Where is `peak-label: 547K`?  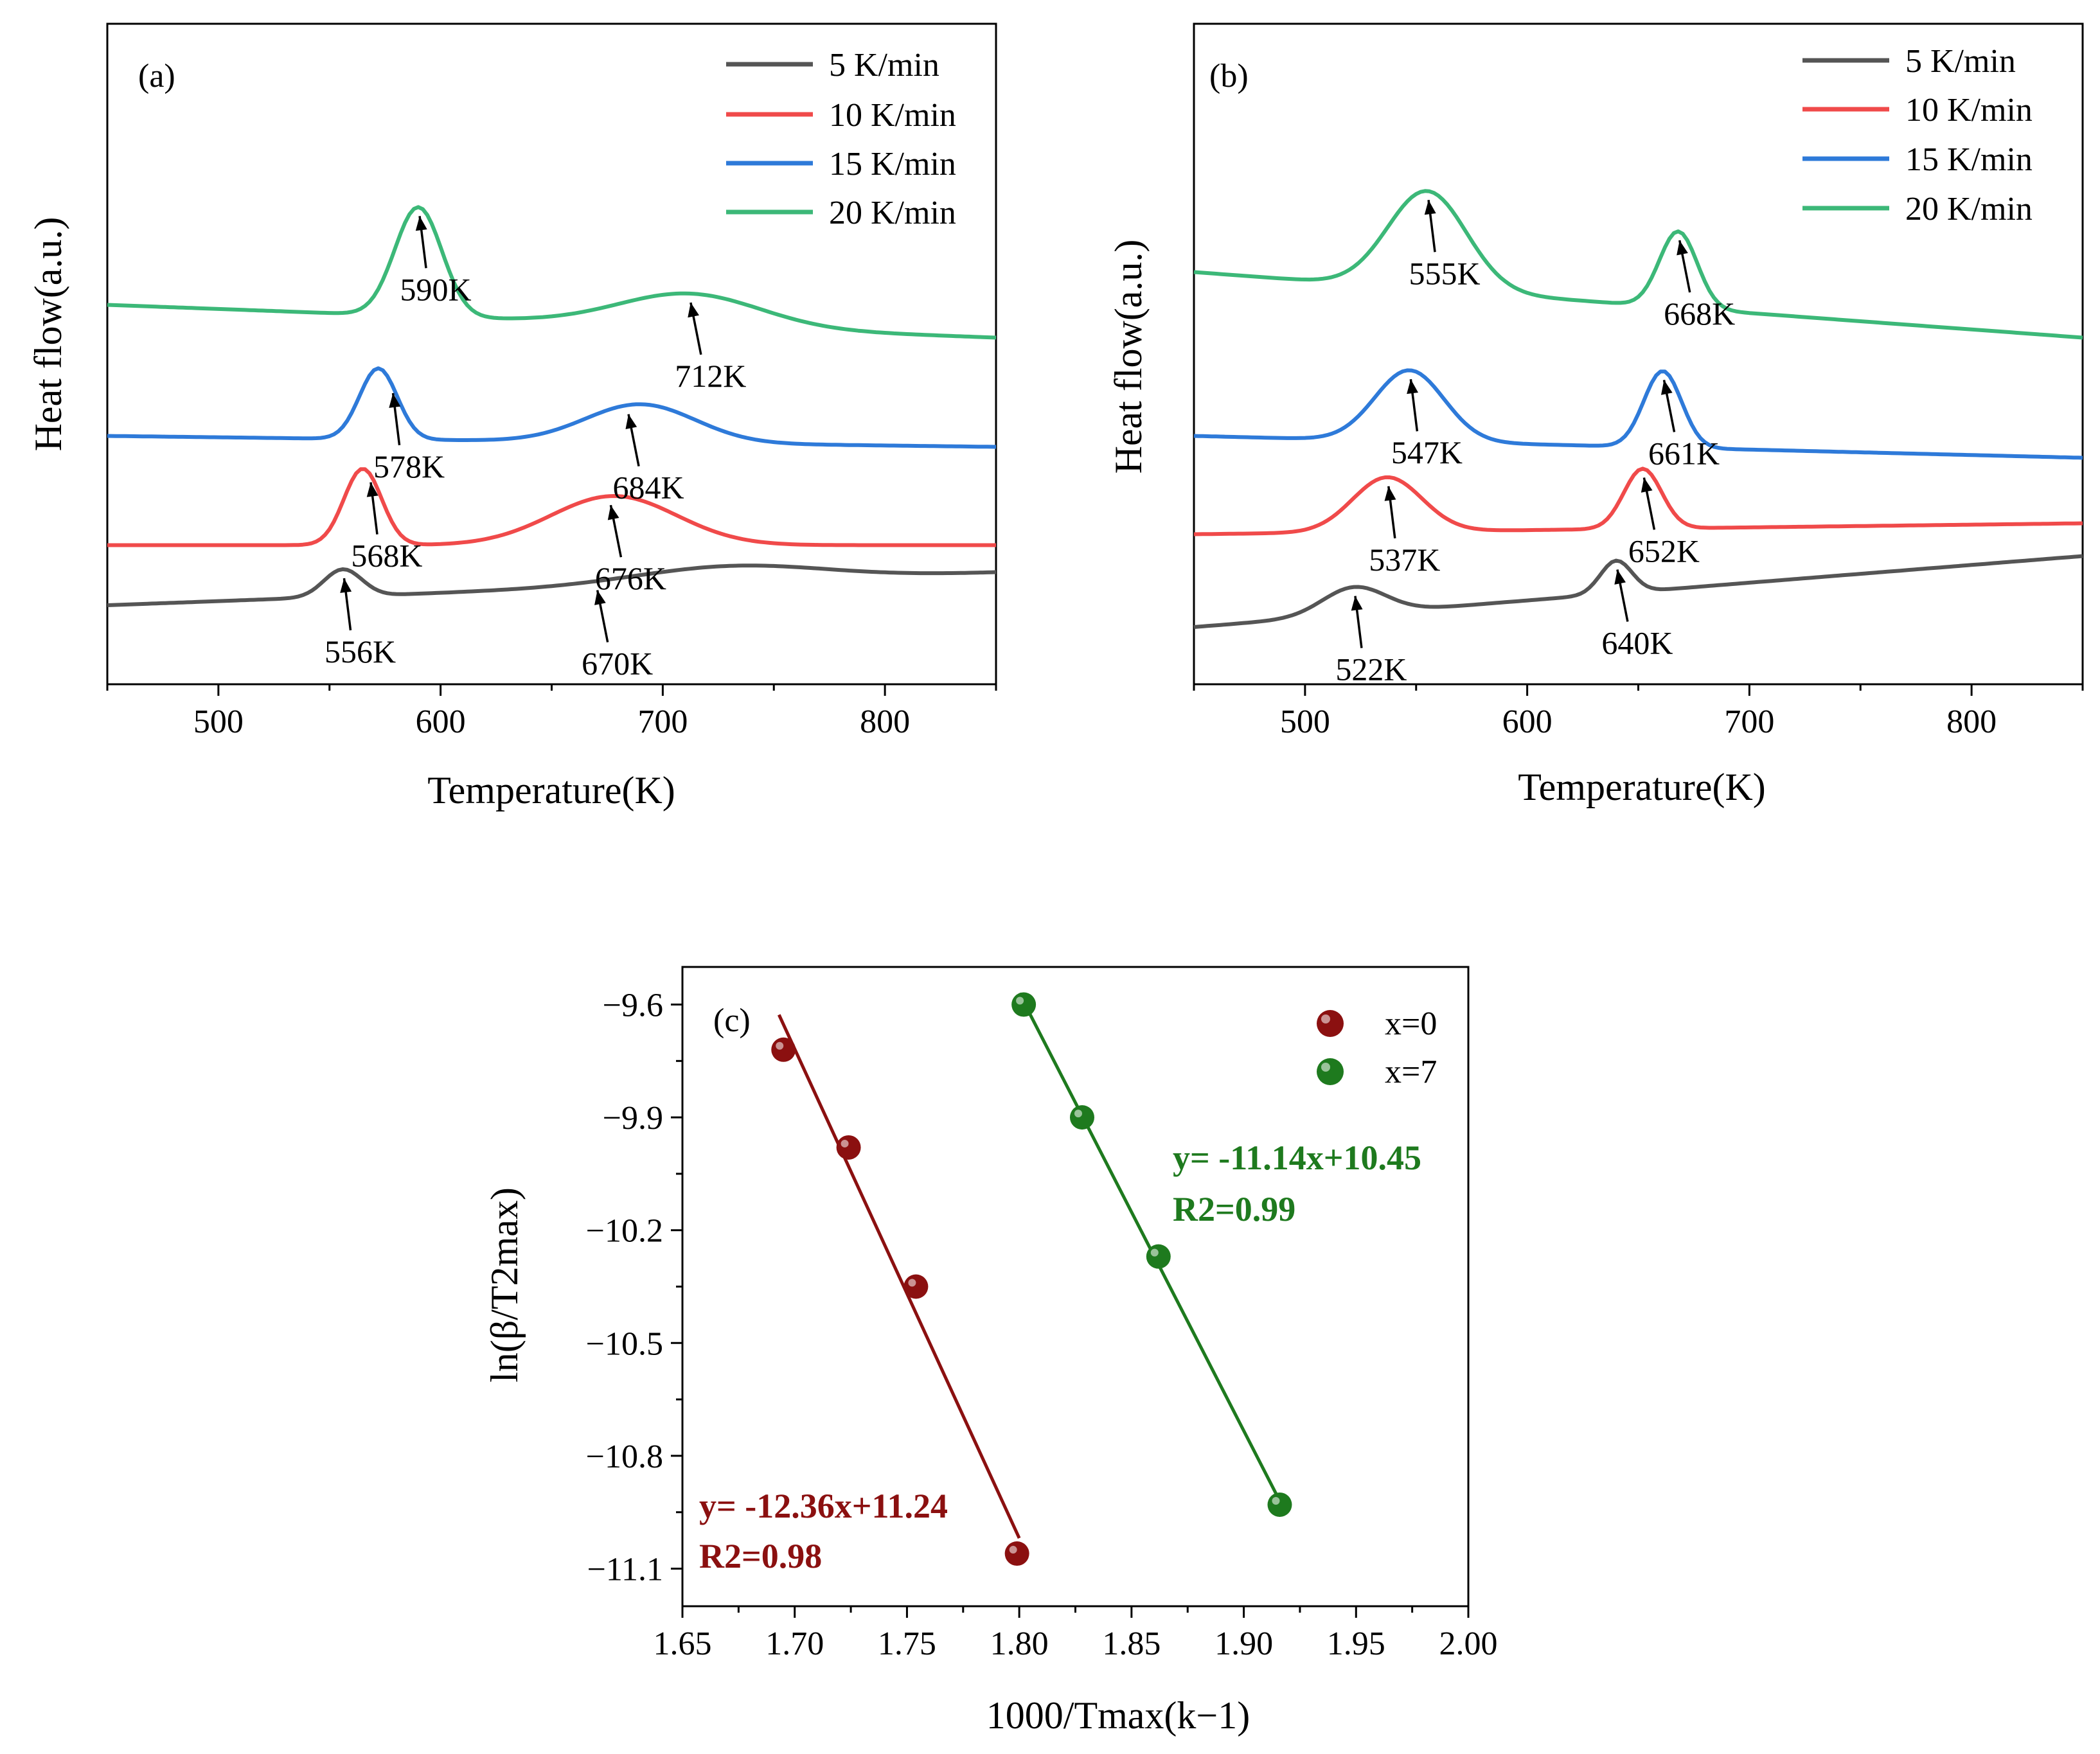
peak-label: 547K is located at coordinates (1427, 452).